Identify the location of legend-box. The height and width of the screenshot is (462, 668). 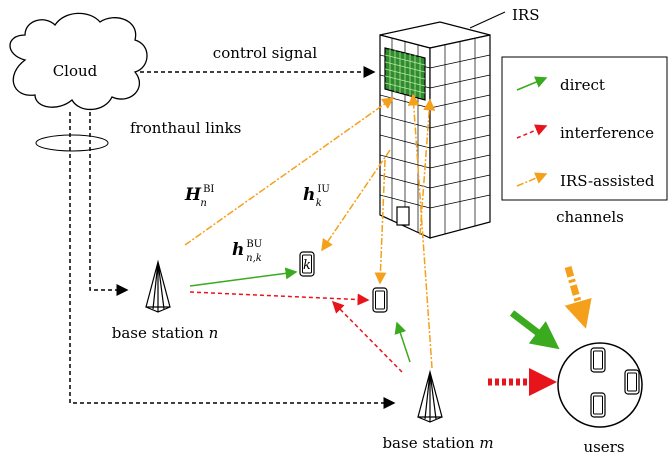
(584, 128).